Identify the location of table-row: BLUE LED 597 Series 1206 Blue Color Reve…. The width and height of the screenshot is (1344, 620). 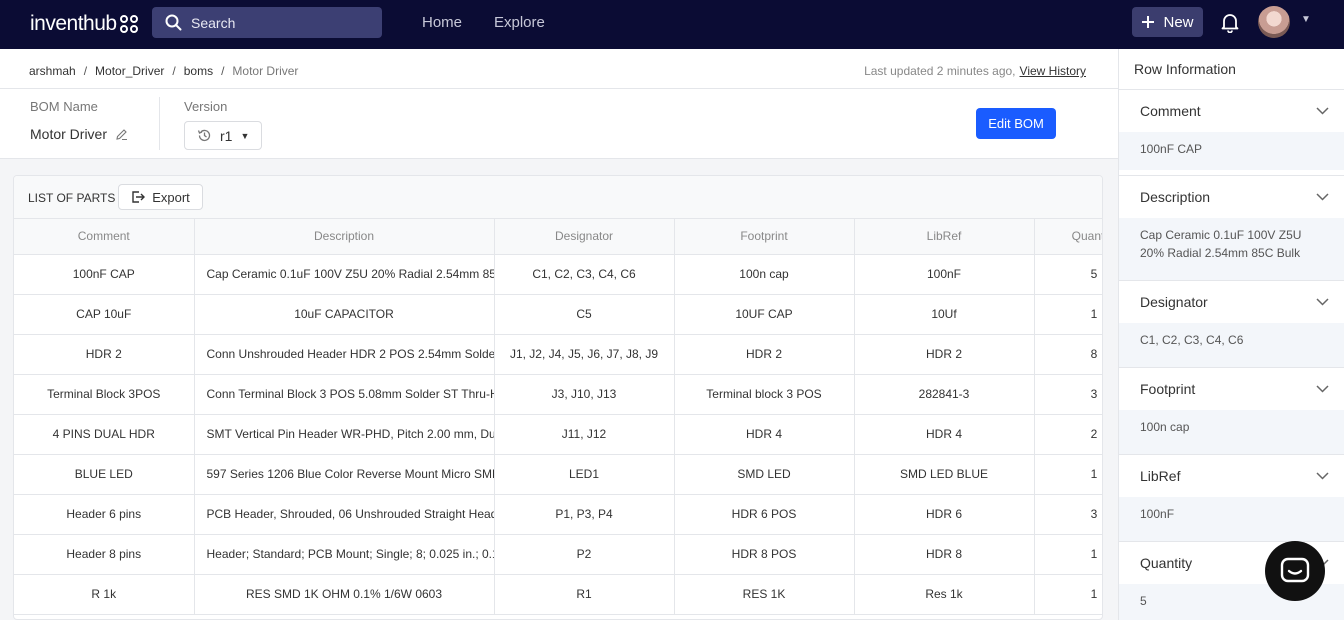
(558, 474).